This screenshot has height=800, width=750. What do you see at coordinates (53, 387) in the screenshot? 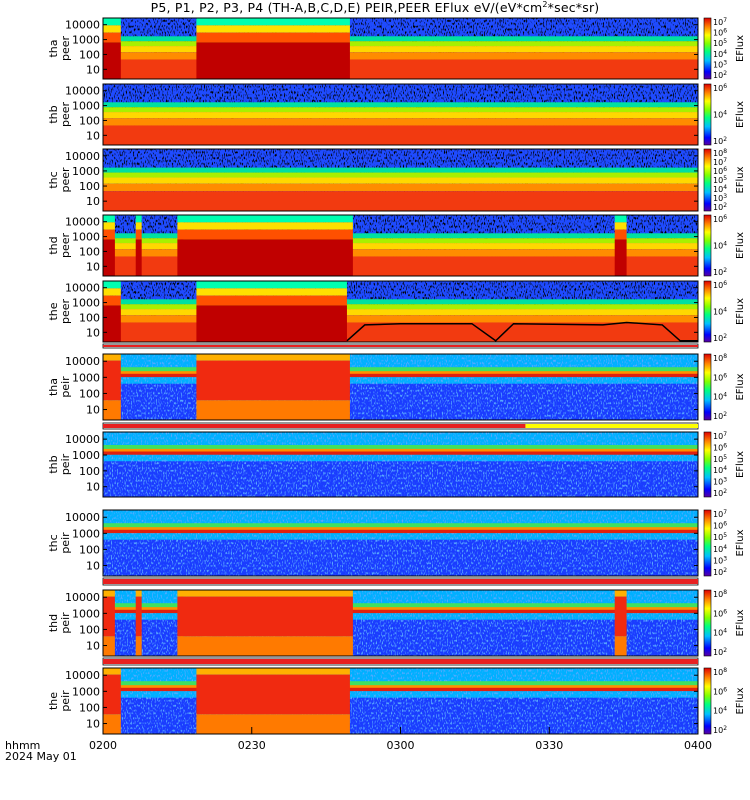
I see `y-axis-label-probe: tha` at bounding box center [53, 387].